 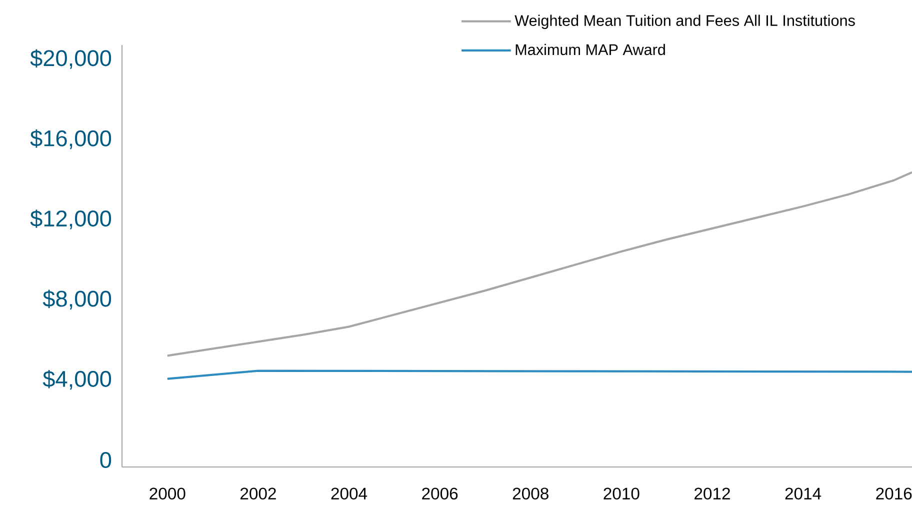 What do you see at coordinates (803, 494) in the screenshot?
I see `x-tick-label: 2014` at bounding box center [803, 494].